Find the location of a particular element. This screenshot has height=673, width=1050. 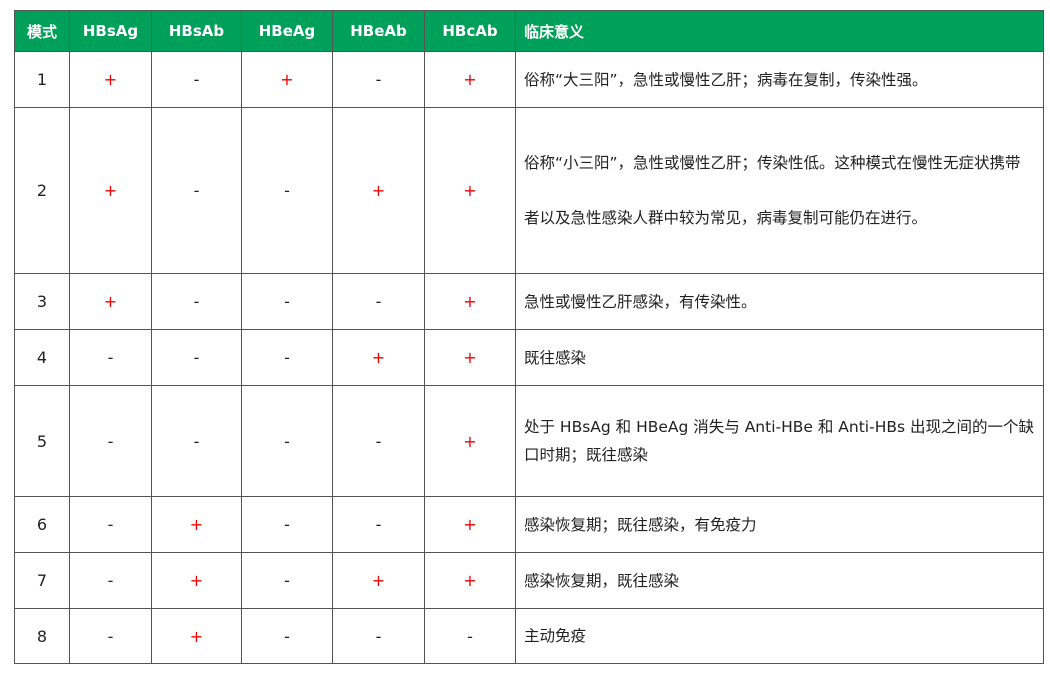

table-row: 6- + - - + 感染恢复期；既往感染，有免疫力 is located at coordinates (529, 524).